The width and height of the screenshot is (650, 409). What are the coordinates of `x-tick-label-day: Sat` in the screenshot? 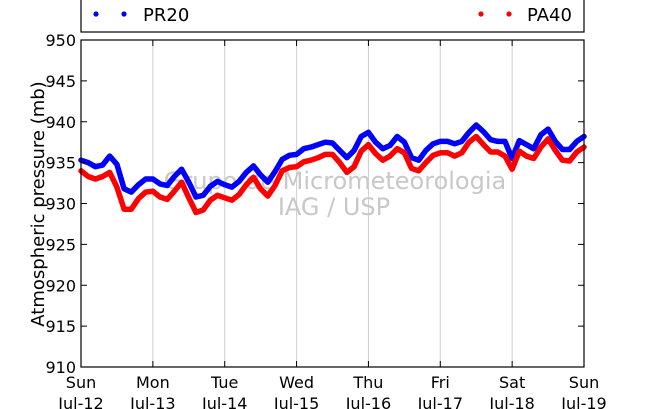 It's located at (512, 382).